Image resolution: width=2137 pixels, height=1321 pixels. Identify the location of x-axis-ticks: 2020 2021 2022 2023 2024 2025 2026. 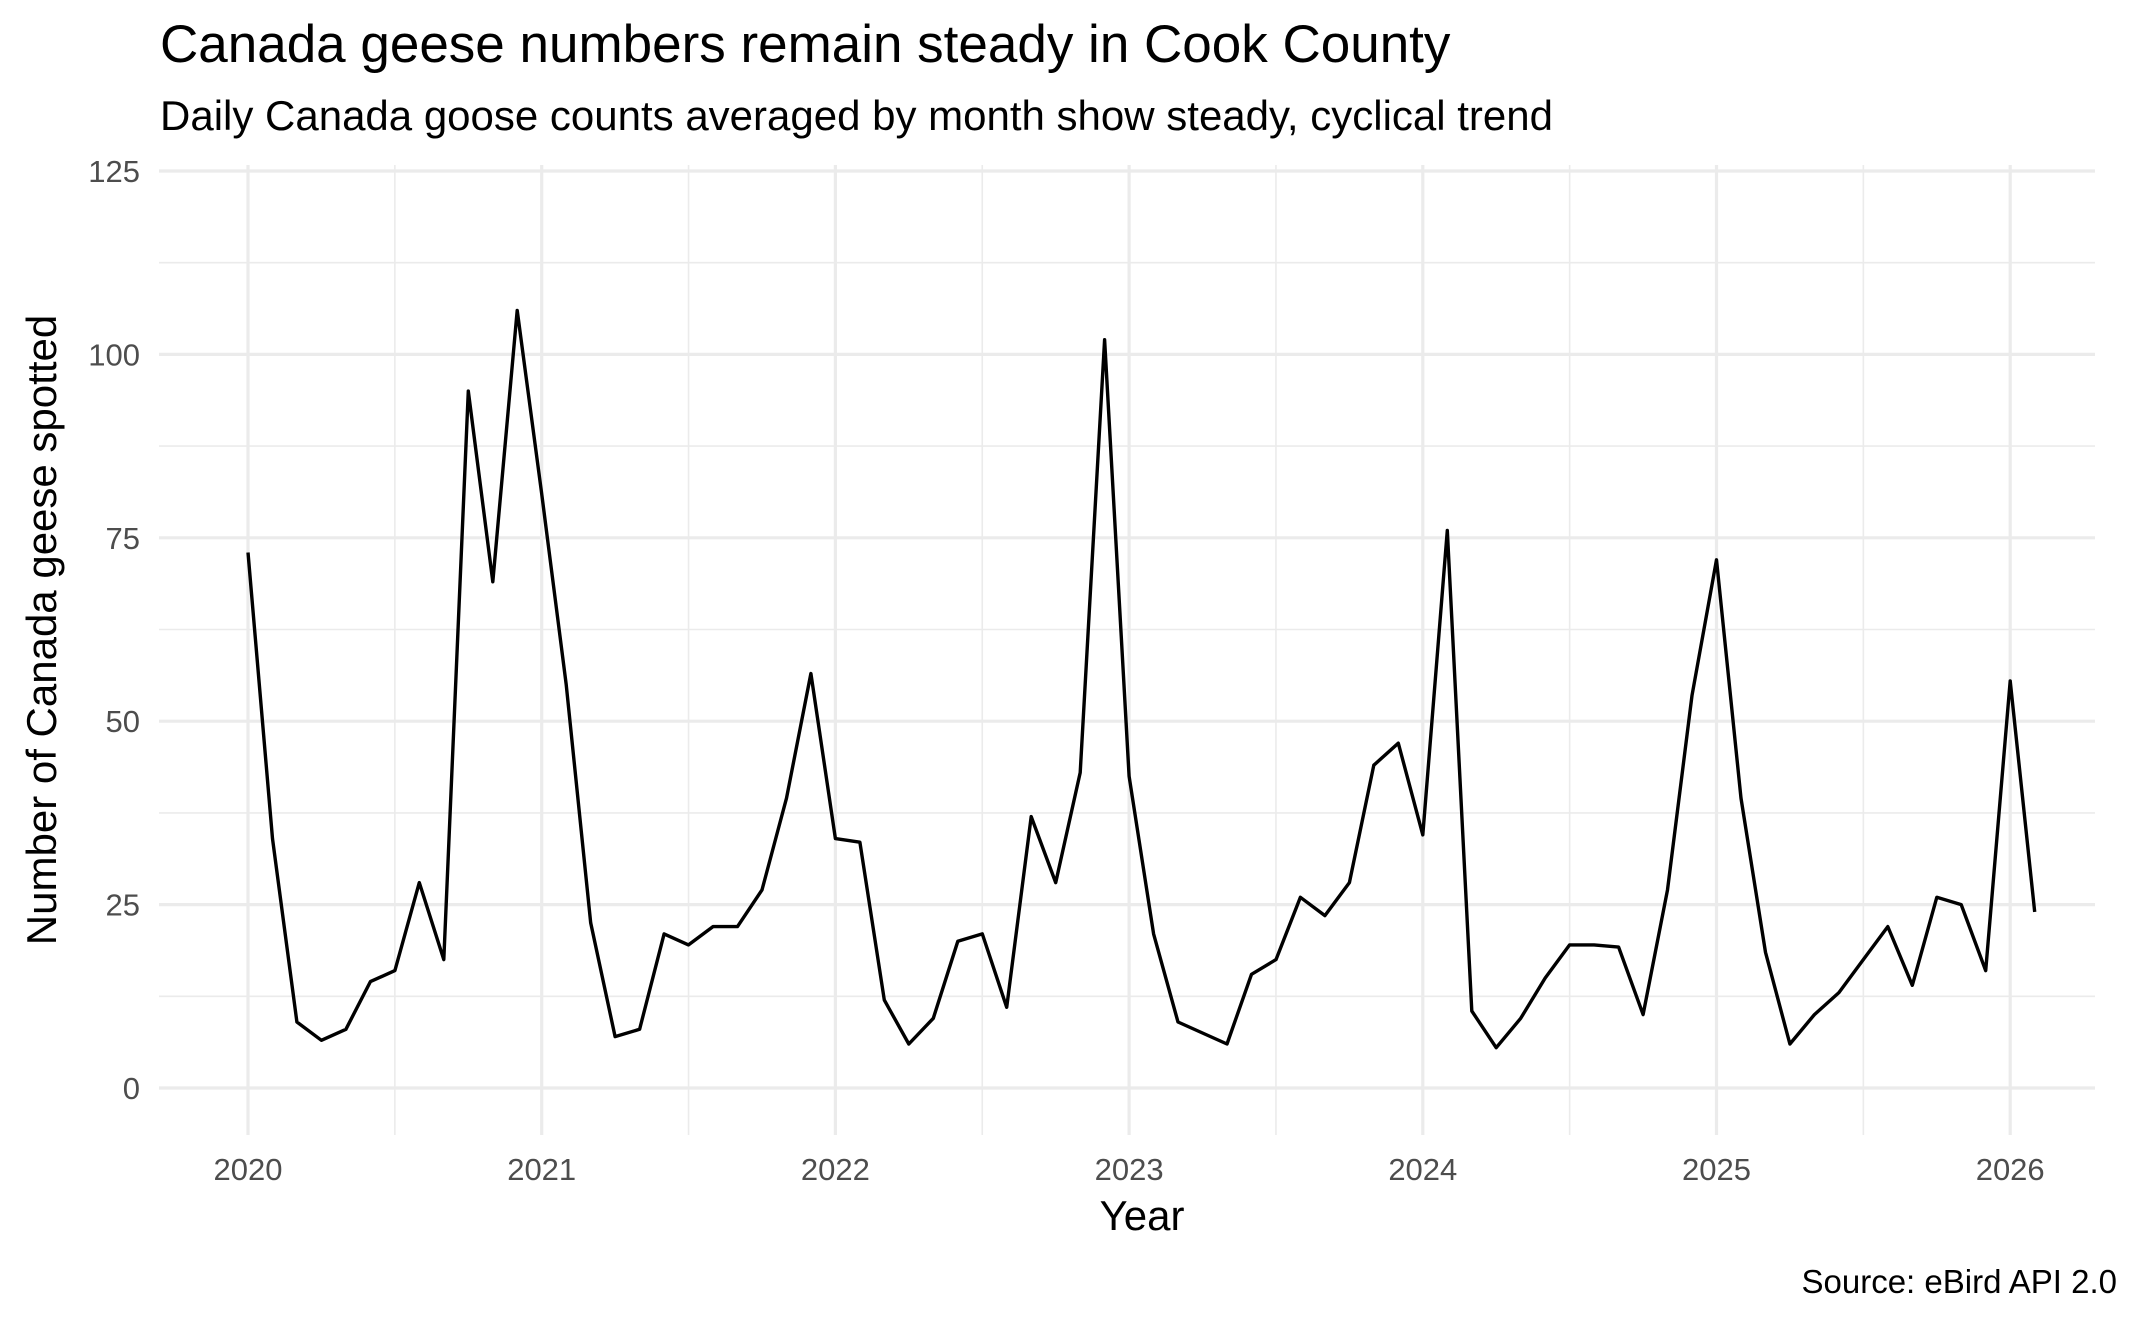
(1129, 1169).